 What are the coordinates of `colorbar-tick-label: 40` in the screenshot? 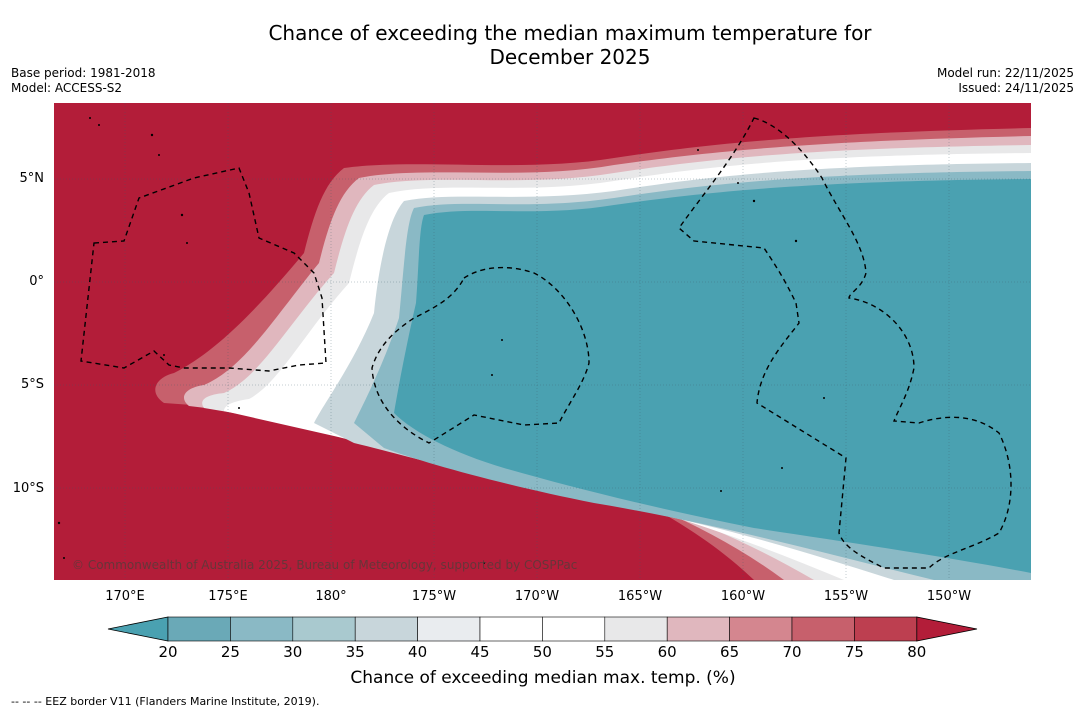 It's located at (418, 652).